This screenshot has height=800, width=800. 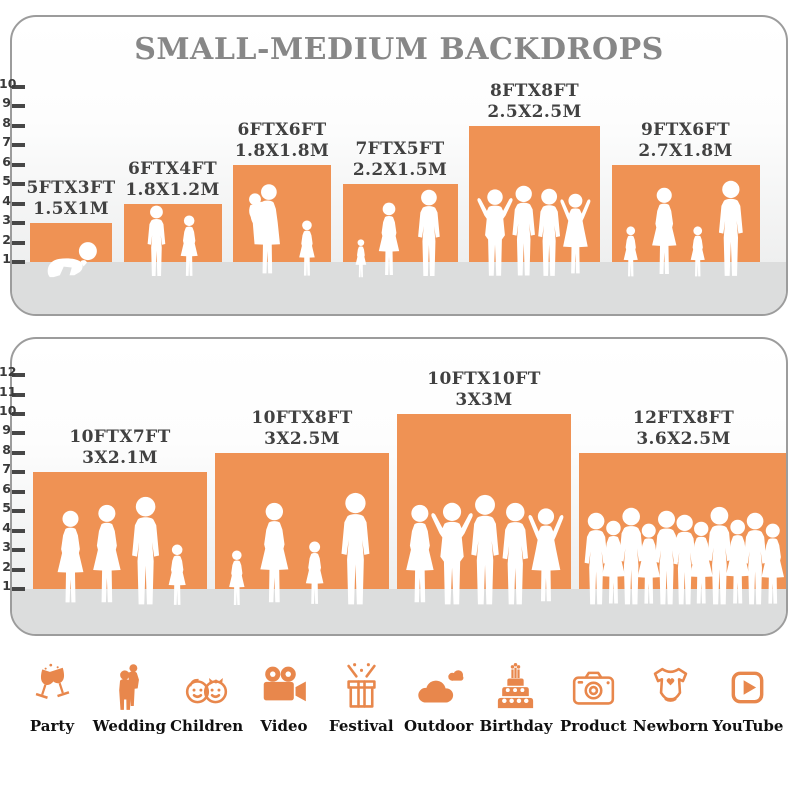 What do you see at coordinates (8, 391) in the screenshot?
I see `ruler-number: 11` at bounding box center [8, 391].